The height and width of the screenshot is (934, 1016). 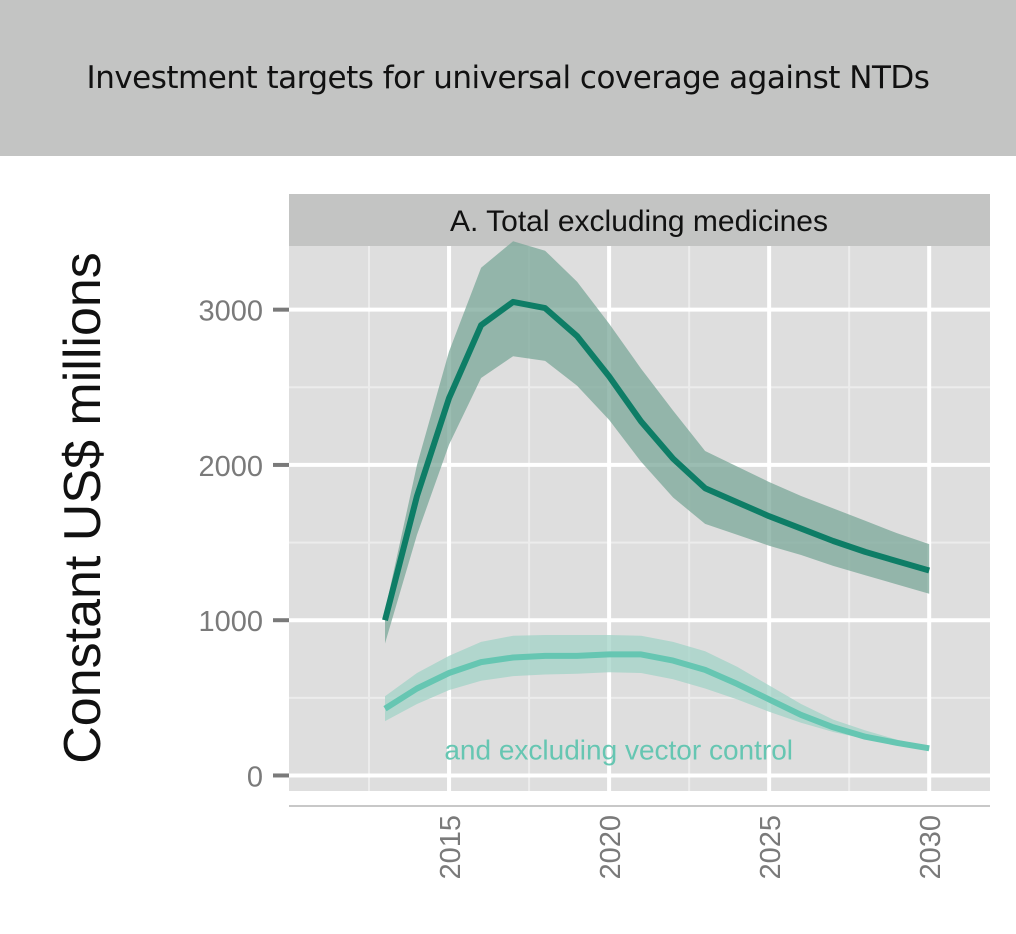 What do you see at coordinates (83, 508) in the screenshot?
I see `y-axis-label: Constant US$ millions` at bounding box center [83, 508].